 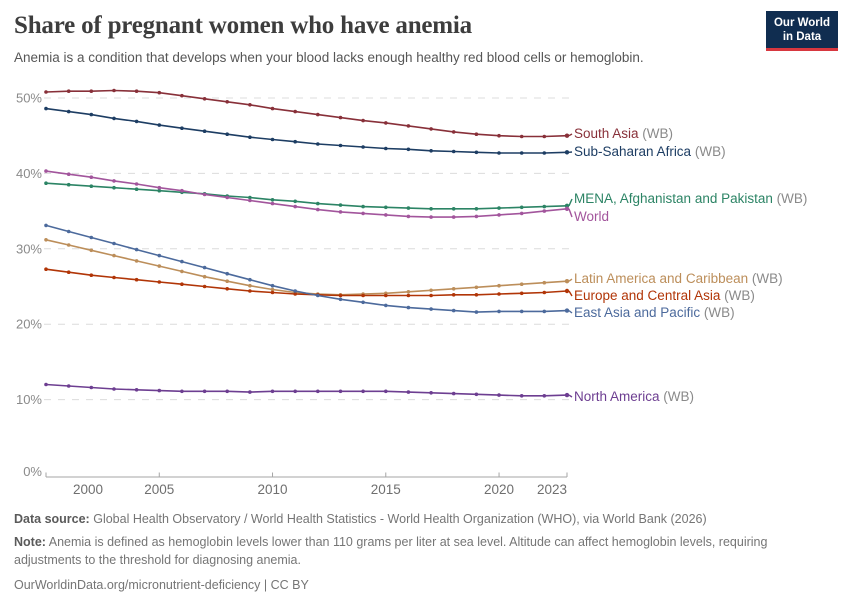 I want to click on x-tick-label: 2020, so click(x=499, y=489).